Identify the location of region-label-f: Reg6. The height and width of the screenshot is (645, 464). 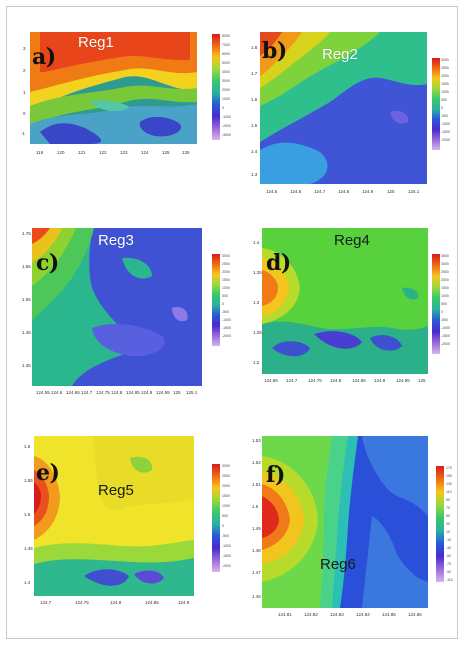
(338, 564).